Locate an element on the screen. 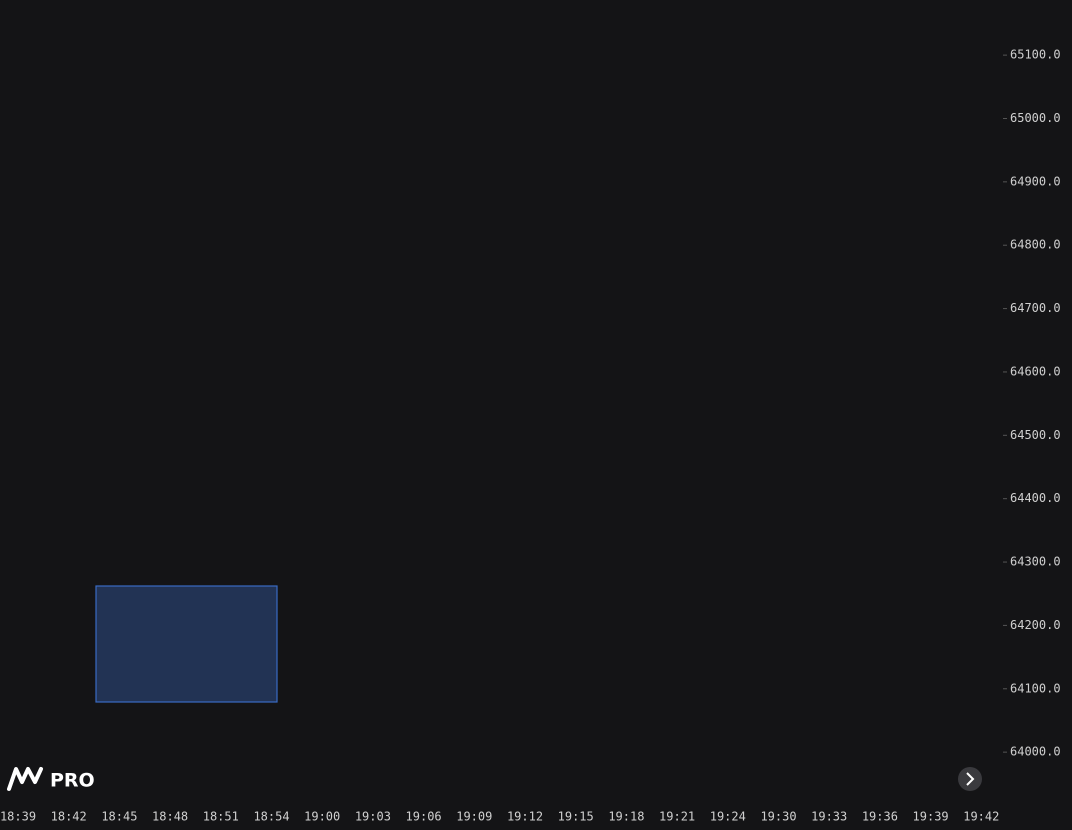  y-tick-label: 64100.0 is located at coordinates (1035, 688).